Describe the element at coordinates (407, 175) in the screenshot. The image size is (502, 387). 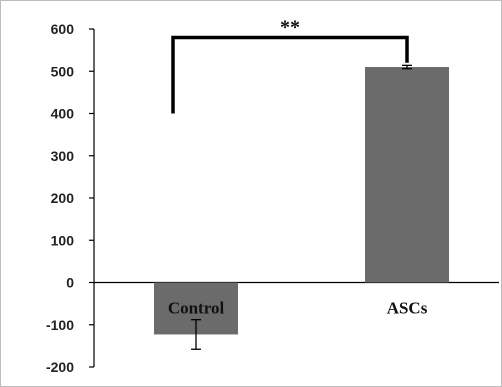
I see `bar-ascs` at that location.